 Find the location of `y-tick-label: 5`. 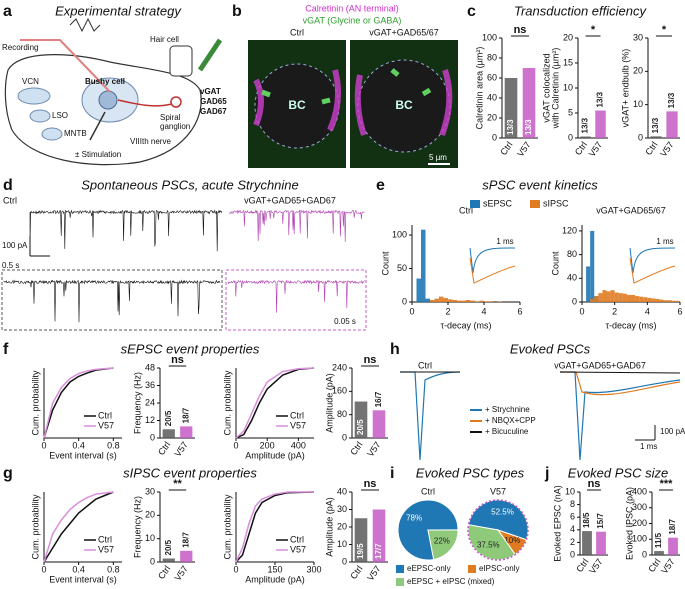

y-tick-label: 5 is located at coordinates (570, 112).